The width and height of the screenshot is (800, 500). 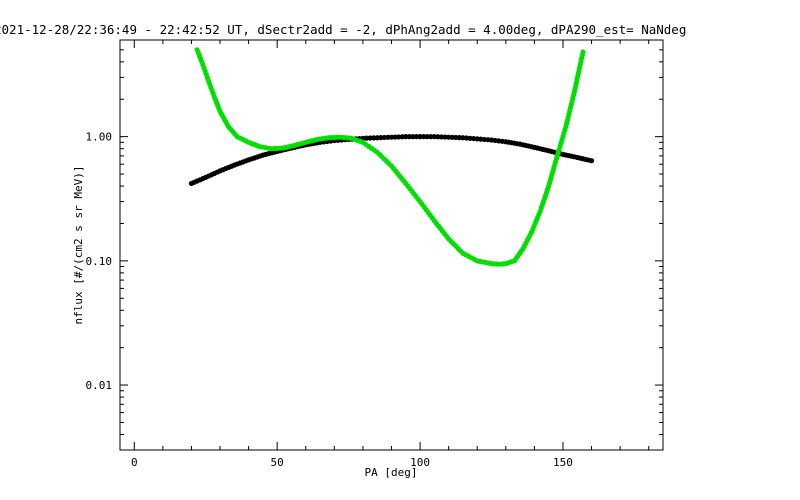 What do you see at coordinates (78, 245) in the screenshot?
I see `y-axis-label: nflux [#/(cm2 s sr MeV)]` at bounding box center [78, 245].